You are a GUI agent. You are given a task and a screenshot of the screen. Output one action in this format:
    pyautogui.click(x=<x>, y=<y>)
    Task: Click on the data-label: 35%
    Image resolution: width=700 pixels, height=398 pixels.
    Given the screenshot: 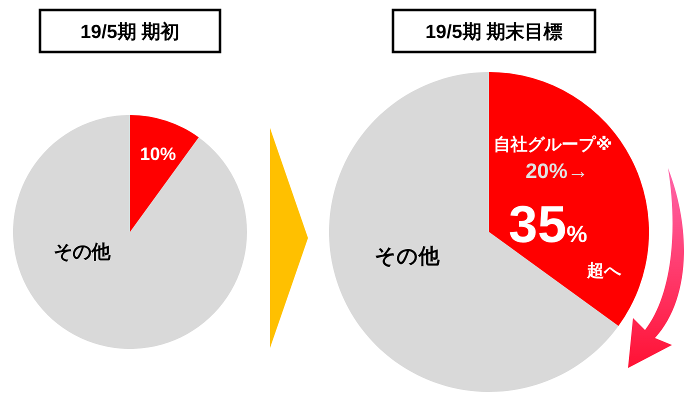 What is the action you would take?
    pyautogui.click(x=548, y=225)
    